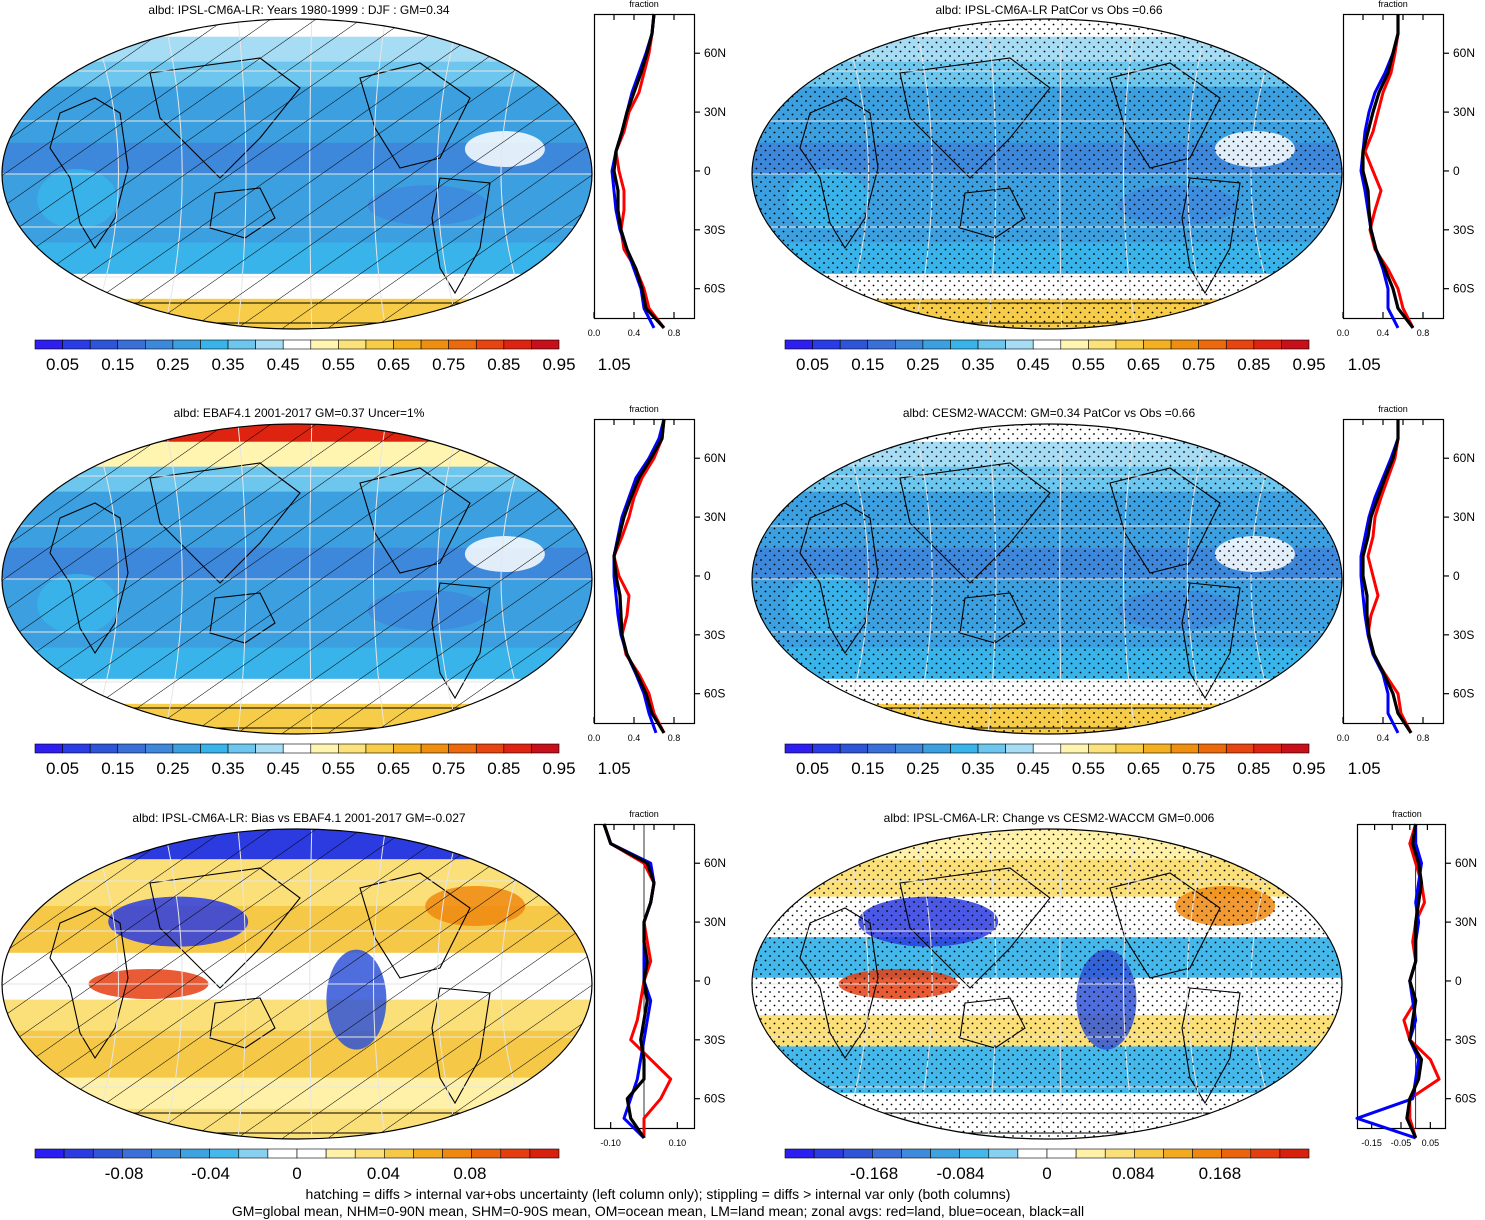  Describe the element at coordinates (1253, 768) in the screenshot. I see `colorbar-label: 0.85` at that location.